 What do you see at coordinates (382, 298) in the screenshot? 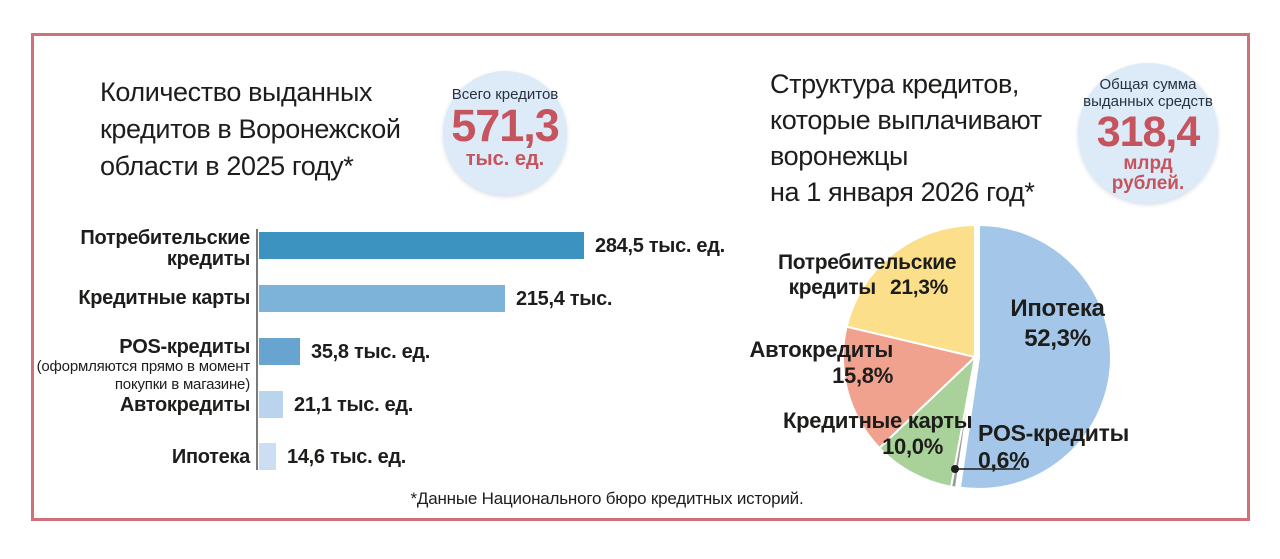
I see `bar-credit-cards` at bounding box center [382, 298].